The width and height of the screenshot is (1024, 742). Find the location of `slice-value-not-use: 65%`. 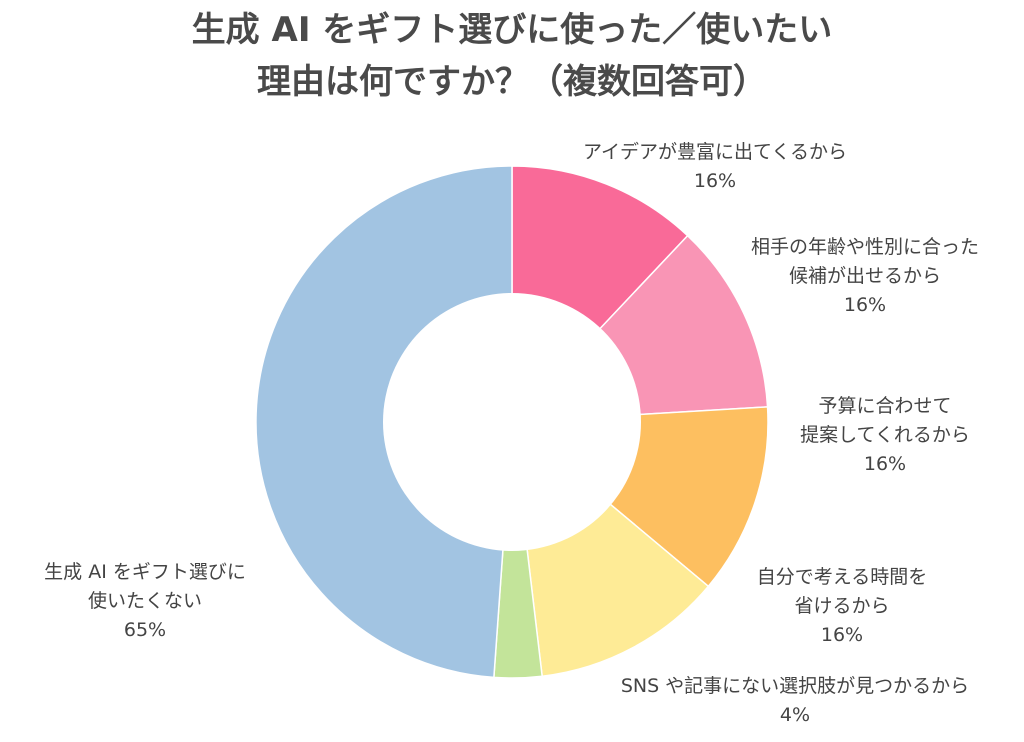

slice-value-not-use: 65% is located at coordinates (145, 630).